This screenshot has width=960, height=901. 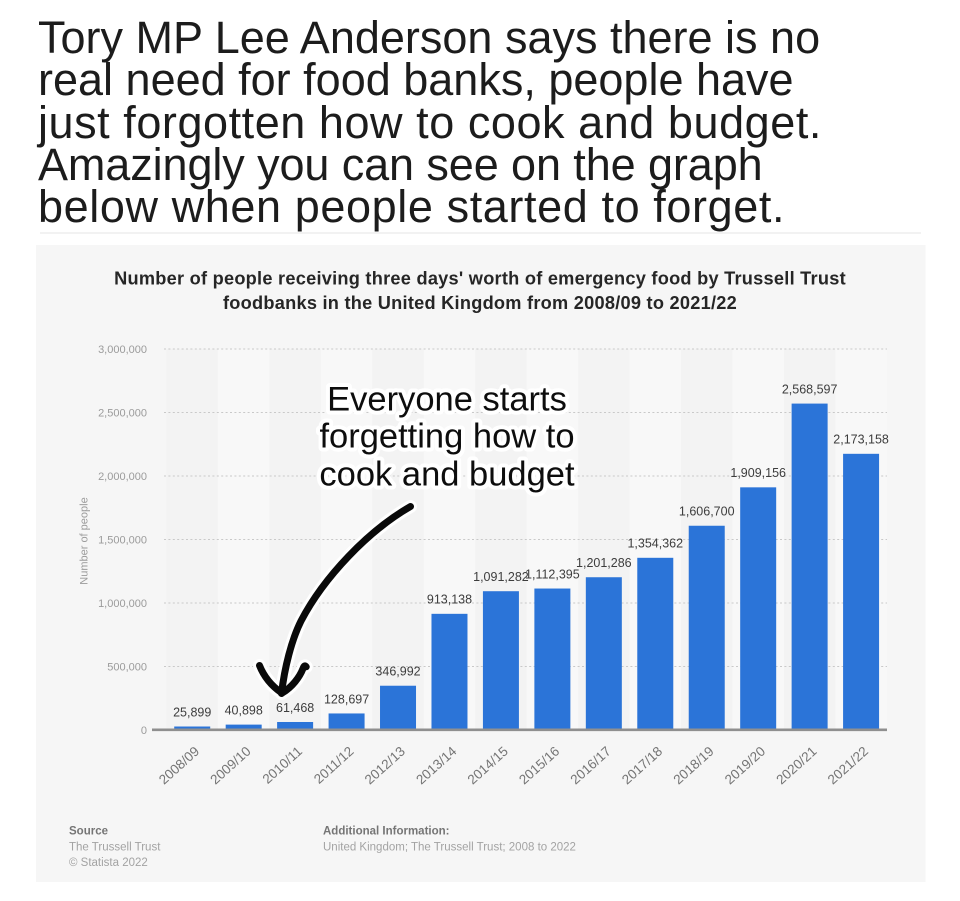 I want to click on svg-text: 2,173,158, so click(x=861, y=440).